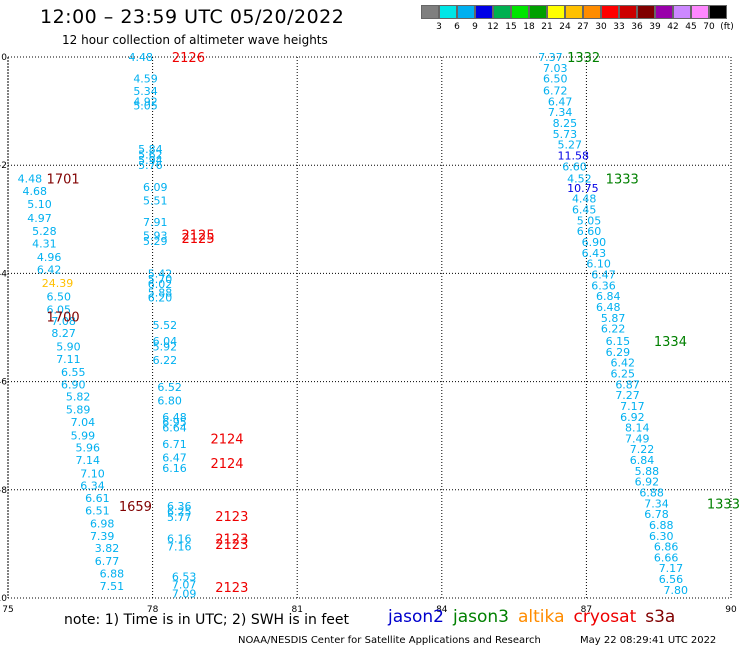 Image resolution: width=740 pixels, height=650 pixels. What do you see at coordinates (174, 444) in the screenshot?
I see `swh-value: 6.71` at bounding box center [174, 444].